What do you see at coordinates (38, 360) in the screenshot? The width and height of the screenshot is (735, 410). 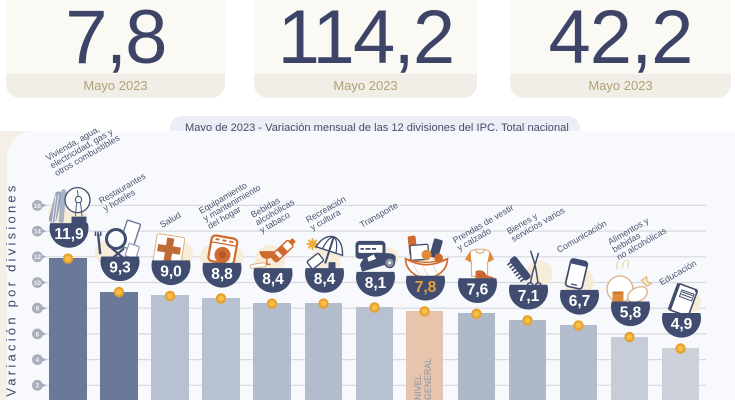 I see `svg-text: 4` at bounding box center [38, 360].